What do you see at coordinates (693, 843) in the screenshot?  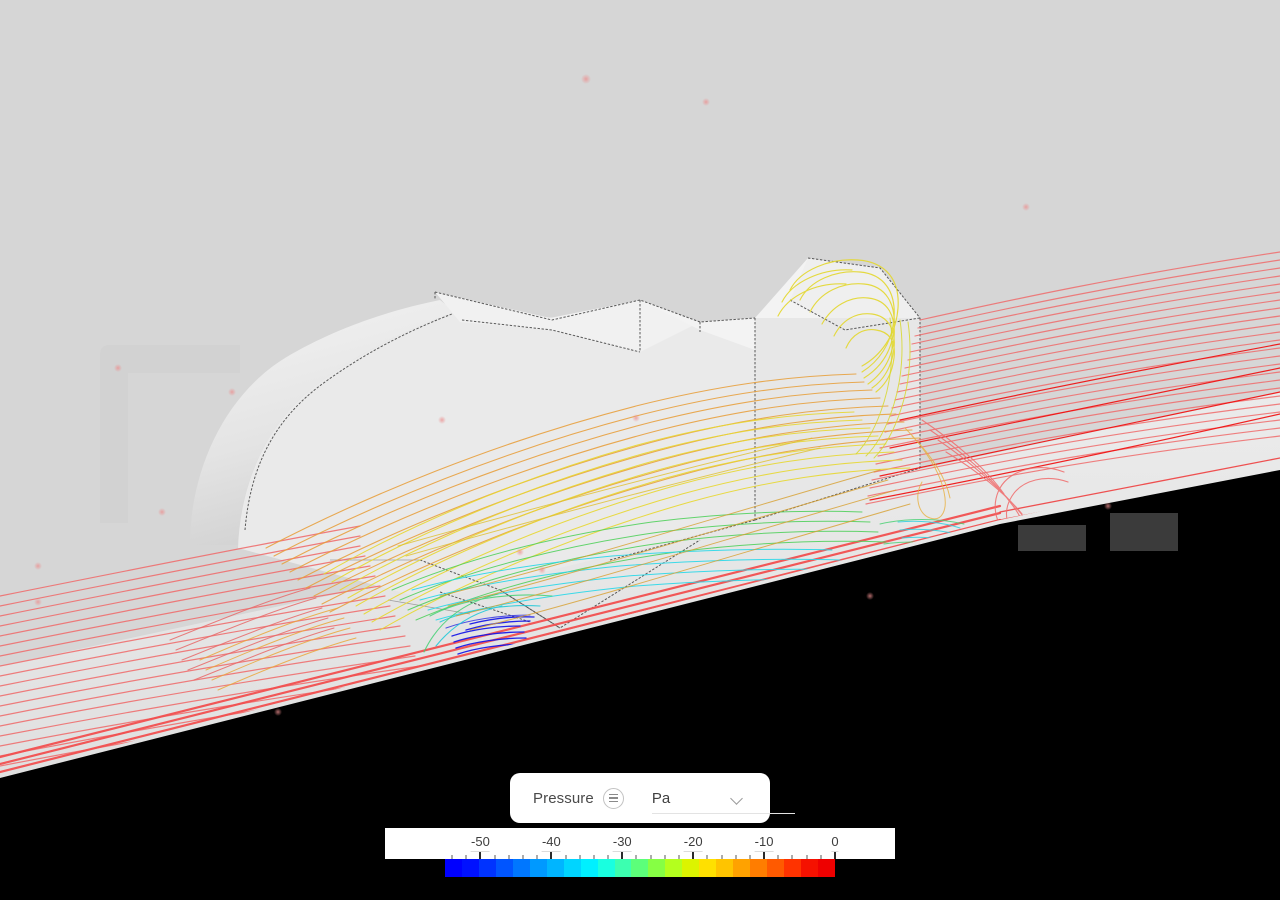 I see `colorbar-tick-label: -20` at bounding box center [693, 843].